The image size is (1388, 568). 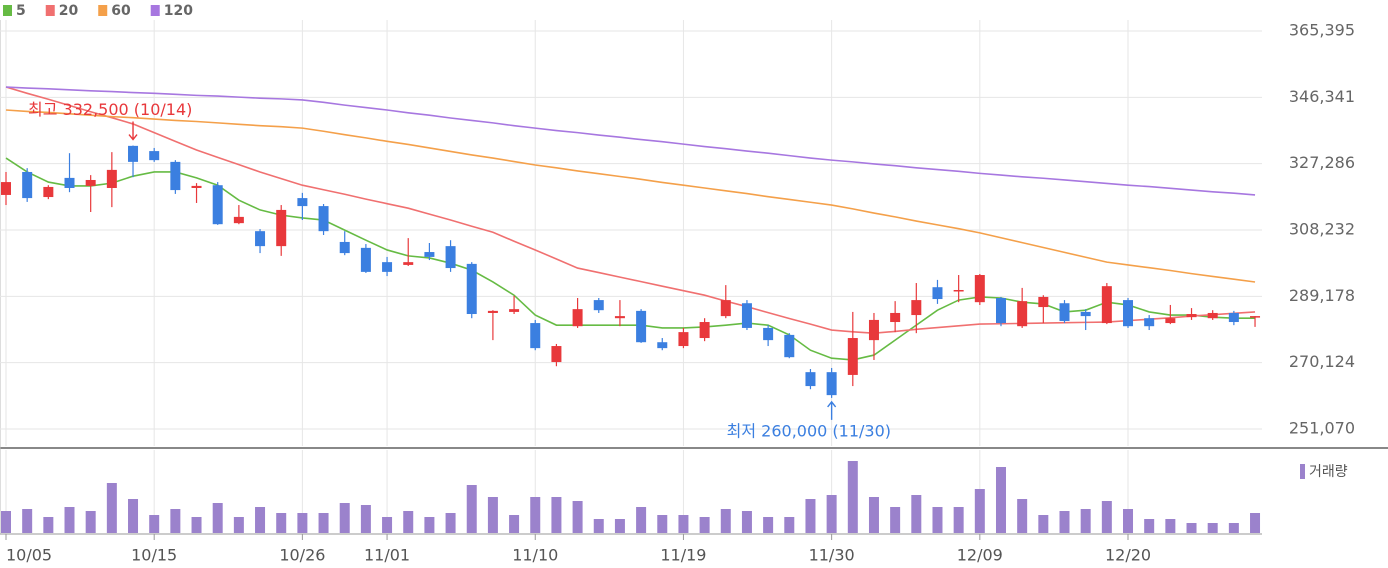 I want to click on y-tick-label: 270,124, so click(x=1322, y=361).